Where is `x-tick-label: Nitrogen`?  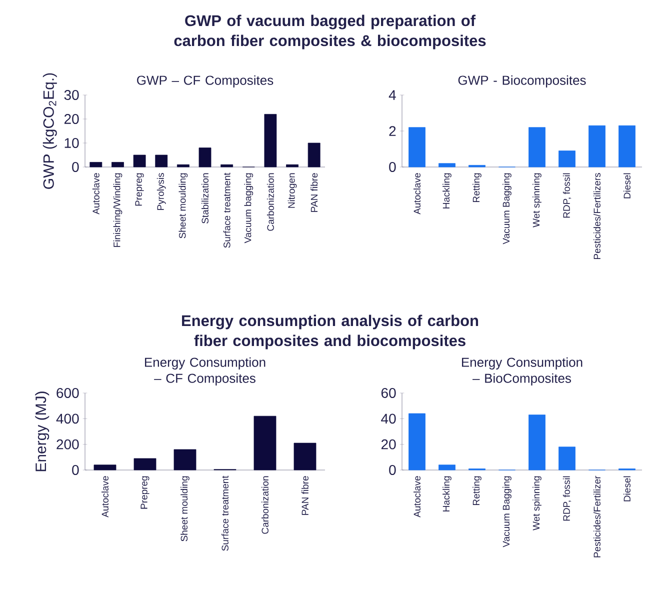 x-tick-label: Nitrogen is located at coordinates (292, 190).